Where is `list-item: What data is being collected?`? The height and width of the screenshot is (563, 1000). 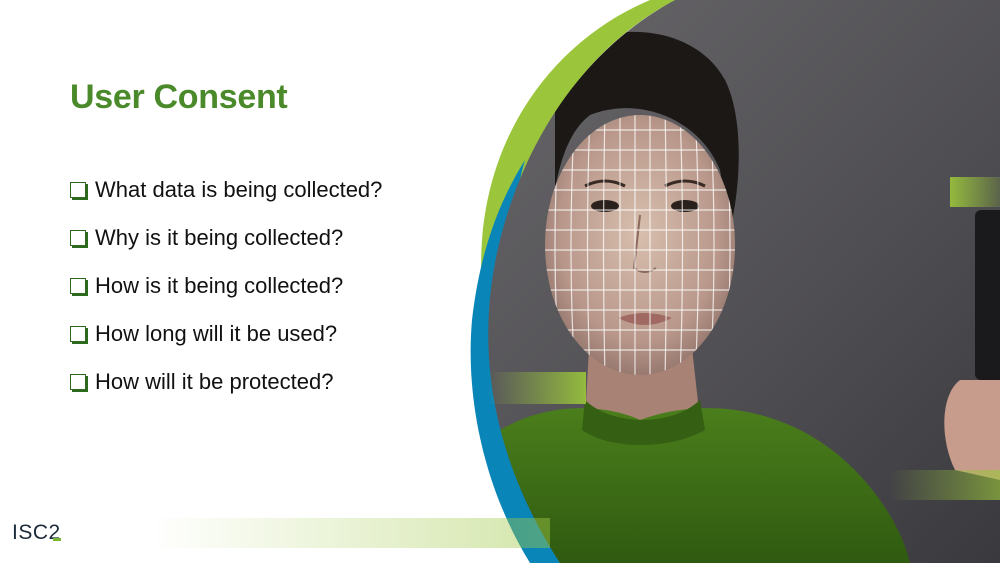 list-item: What data is being collected? is located at coordinates (226, 190).